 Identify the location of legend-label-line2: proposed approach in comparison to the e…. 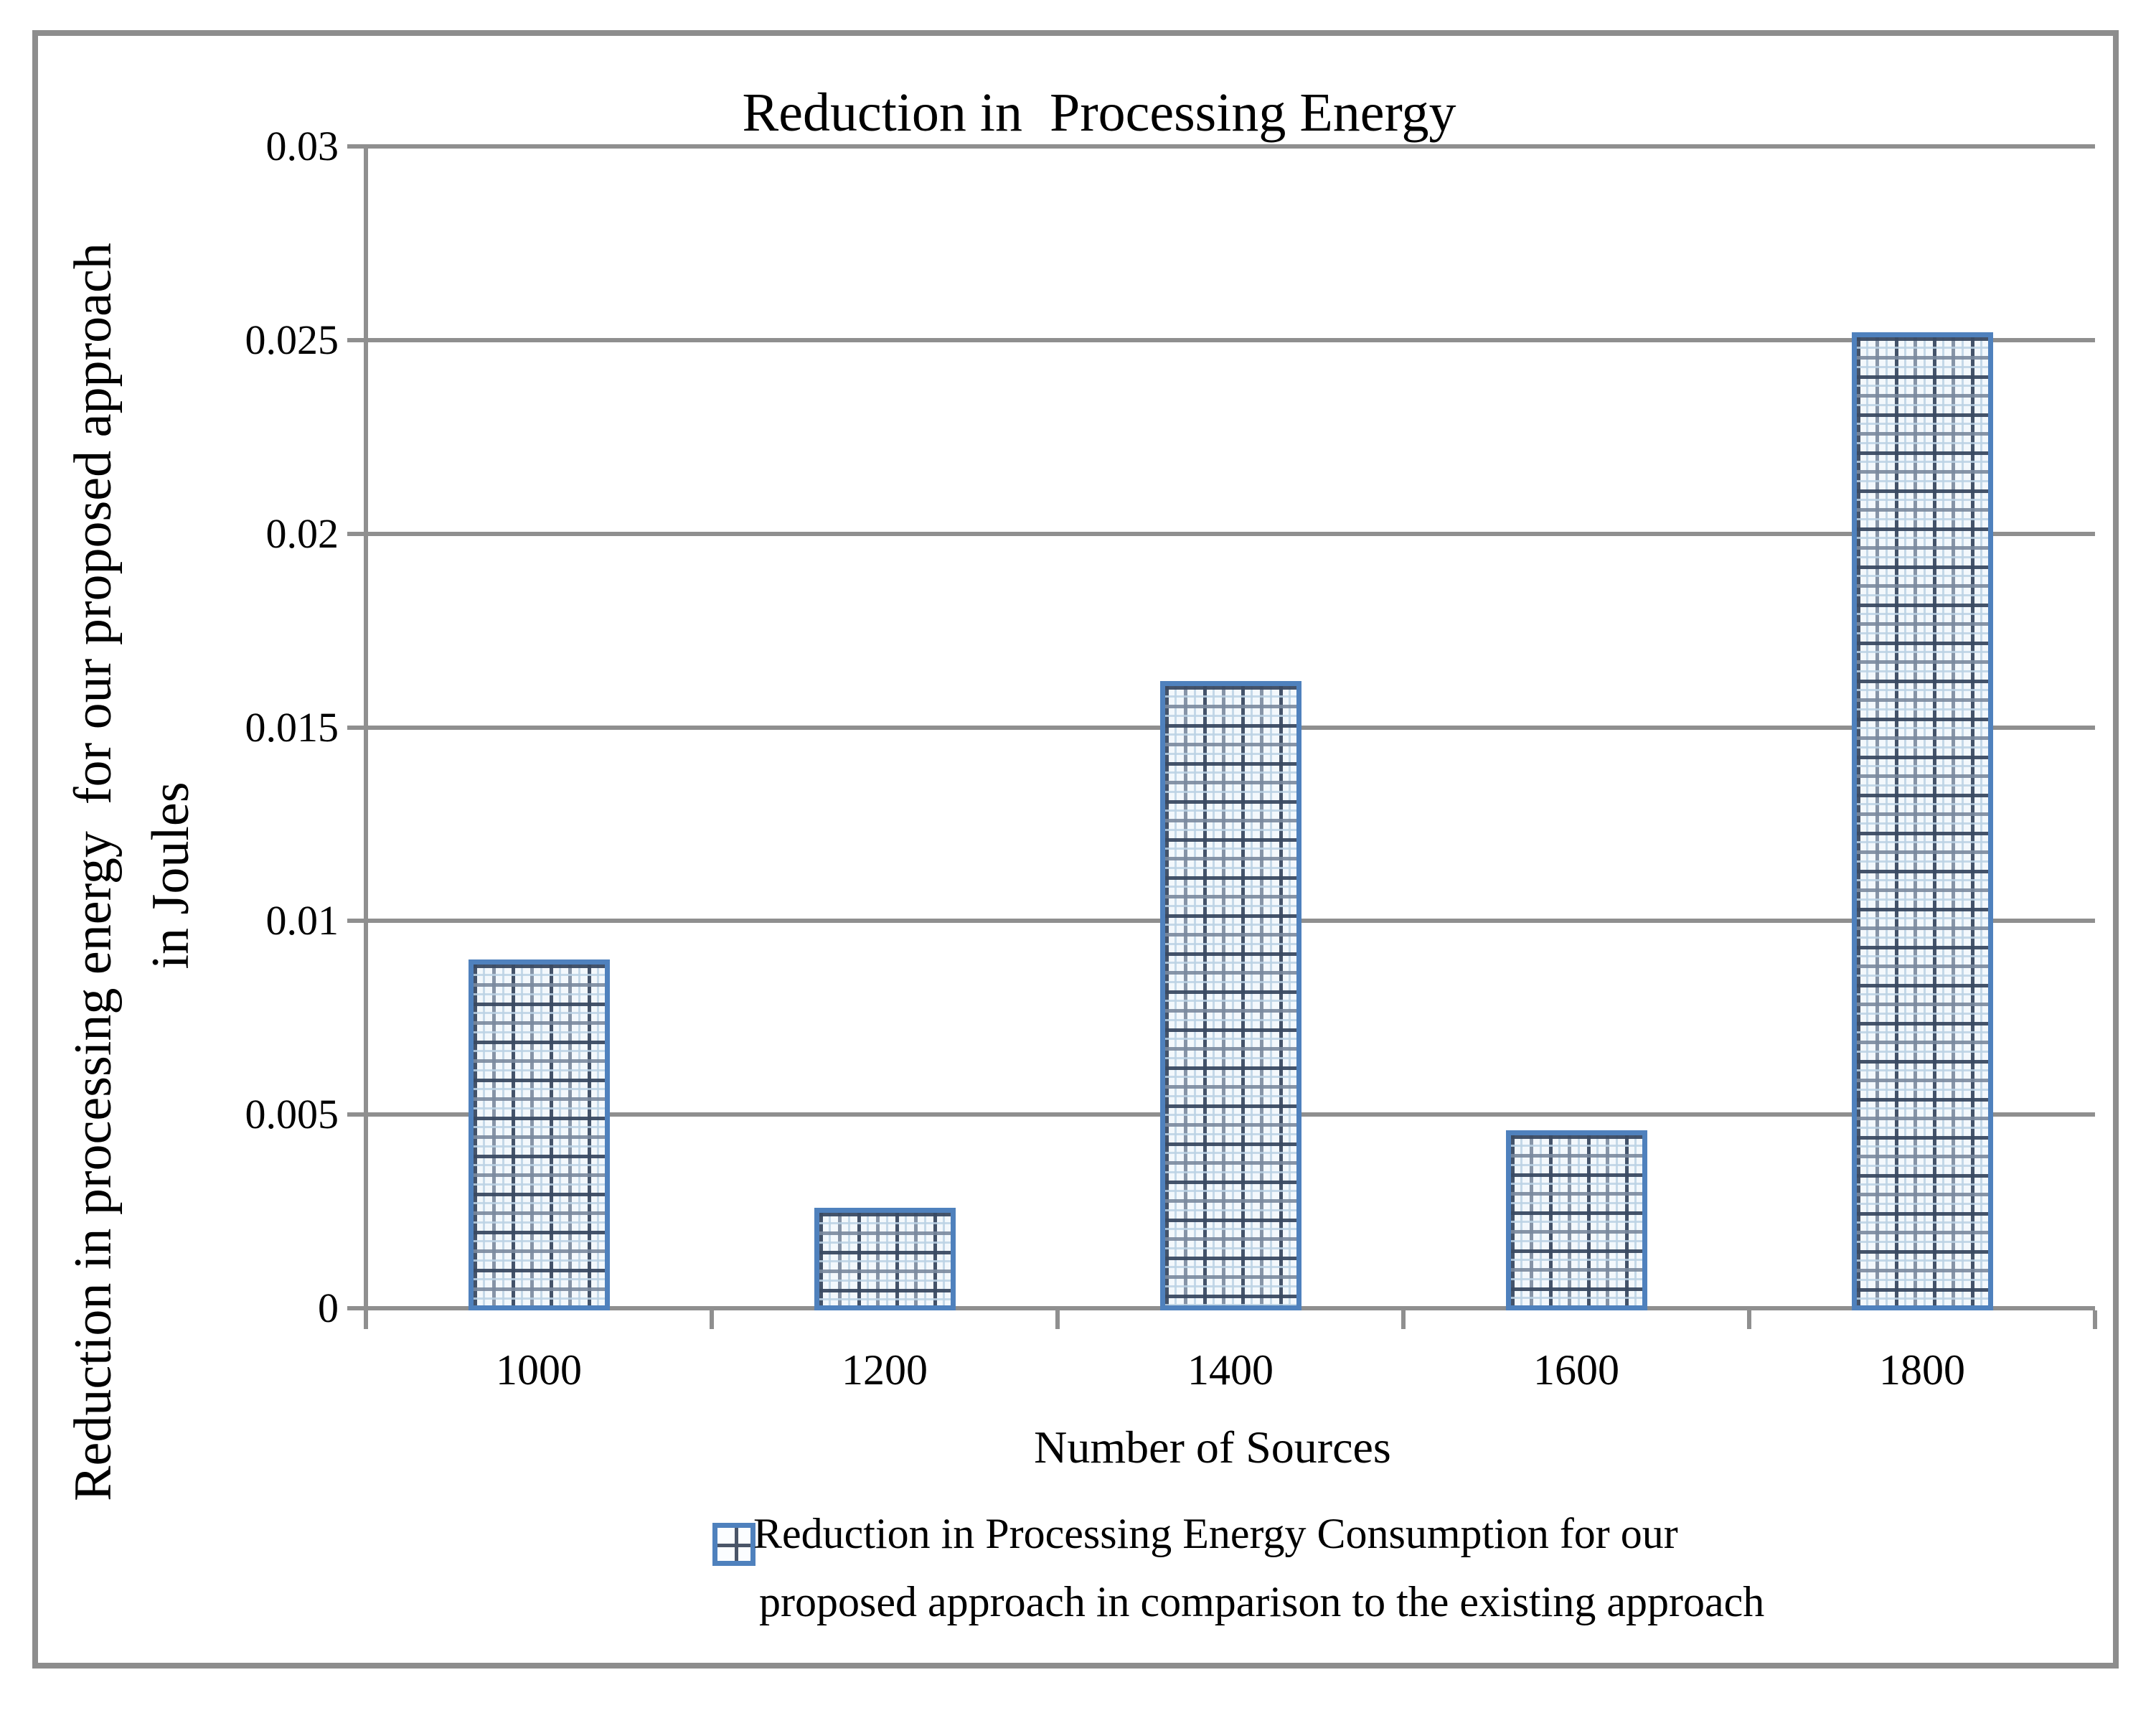
(1262, 1601).